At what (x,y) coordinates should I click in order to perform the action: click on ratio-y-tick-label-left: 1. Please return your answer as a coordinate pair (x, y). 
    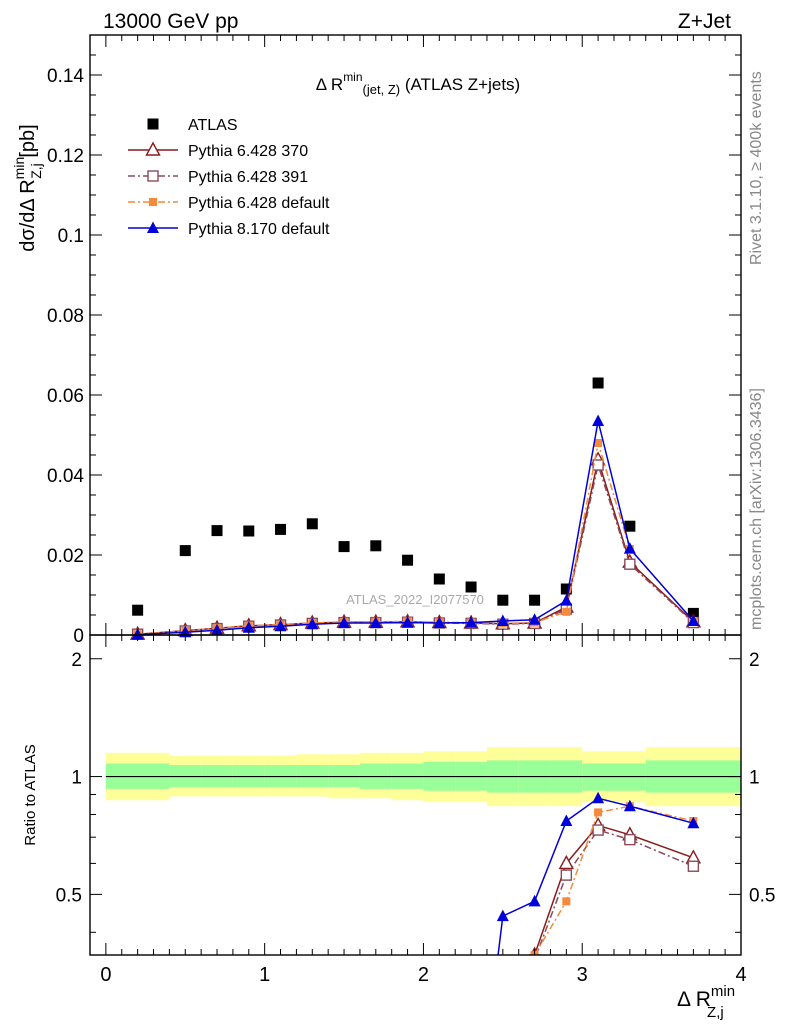
    Looking at the image, I should click on (76, 778).